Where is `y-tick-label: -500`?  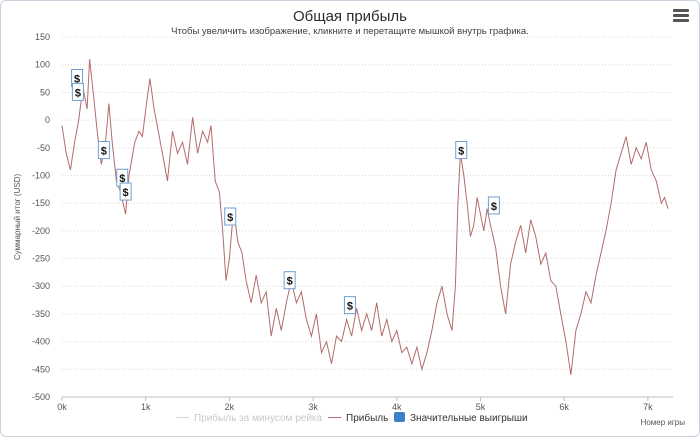 y-tick-label: -500 is located at coordinates (41, 397).